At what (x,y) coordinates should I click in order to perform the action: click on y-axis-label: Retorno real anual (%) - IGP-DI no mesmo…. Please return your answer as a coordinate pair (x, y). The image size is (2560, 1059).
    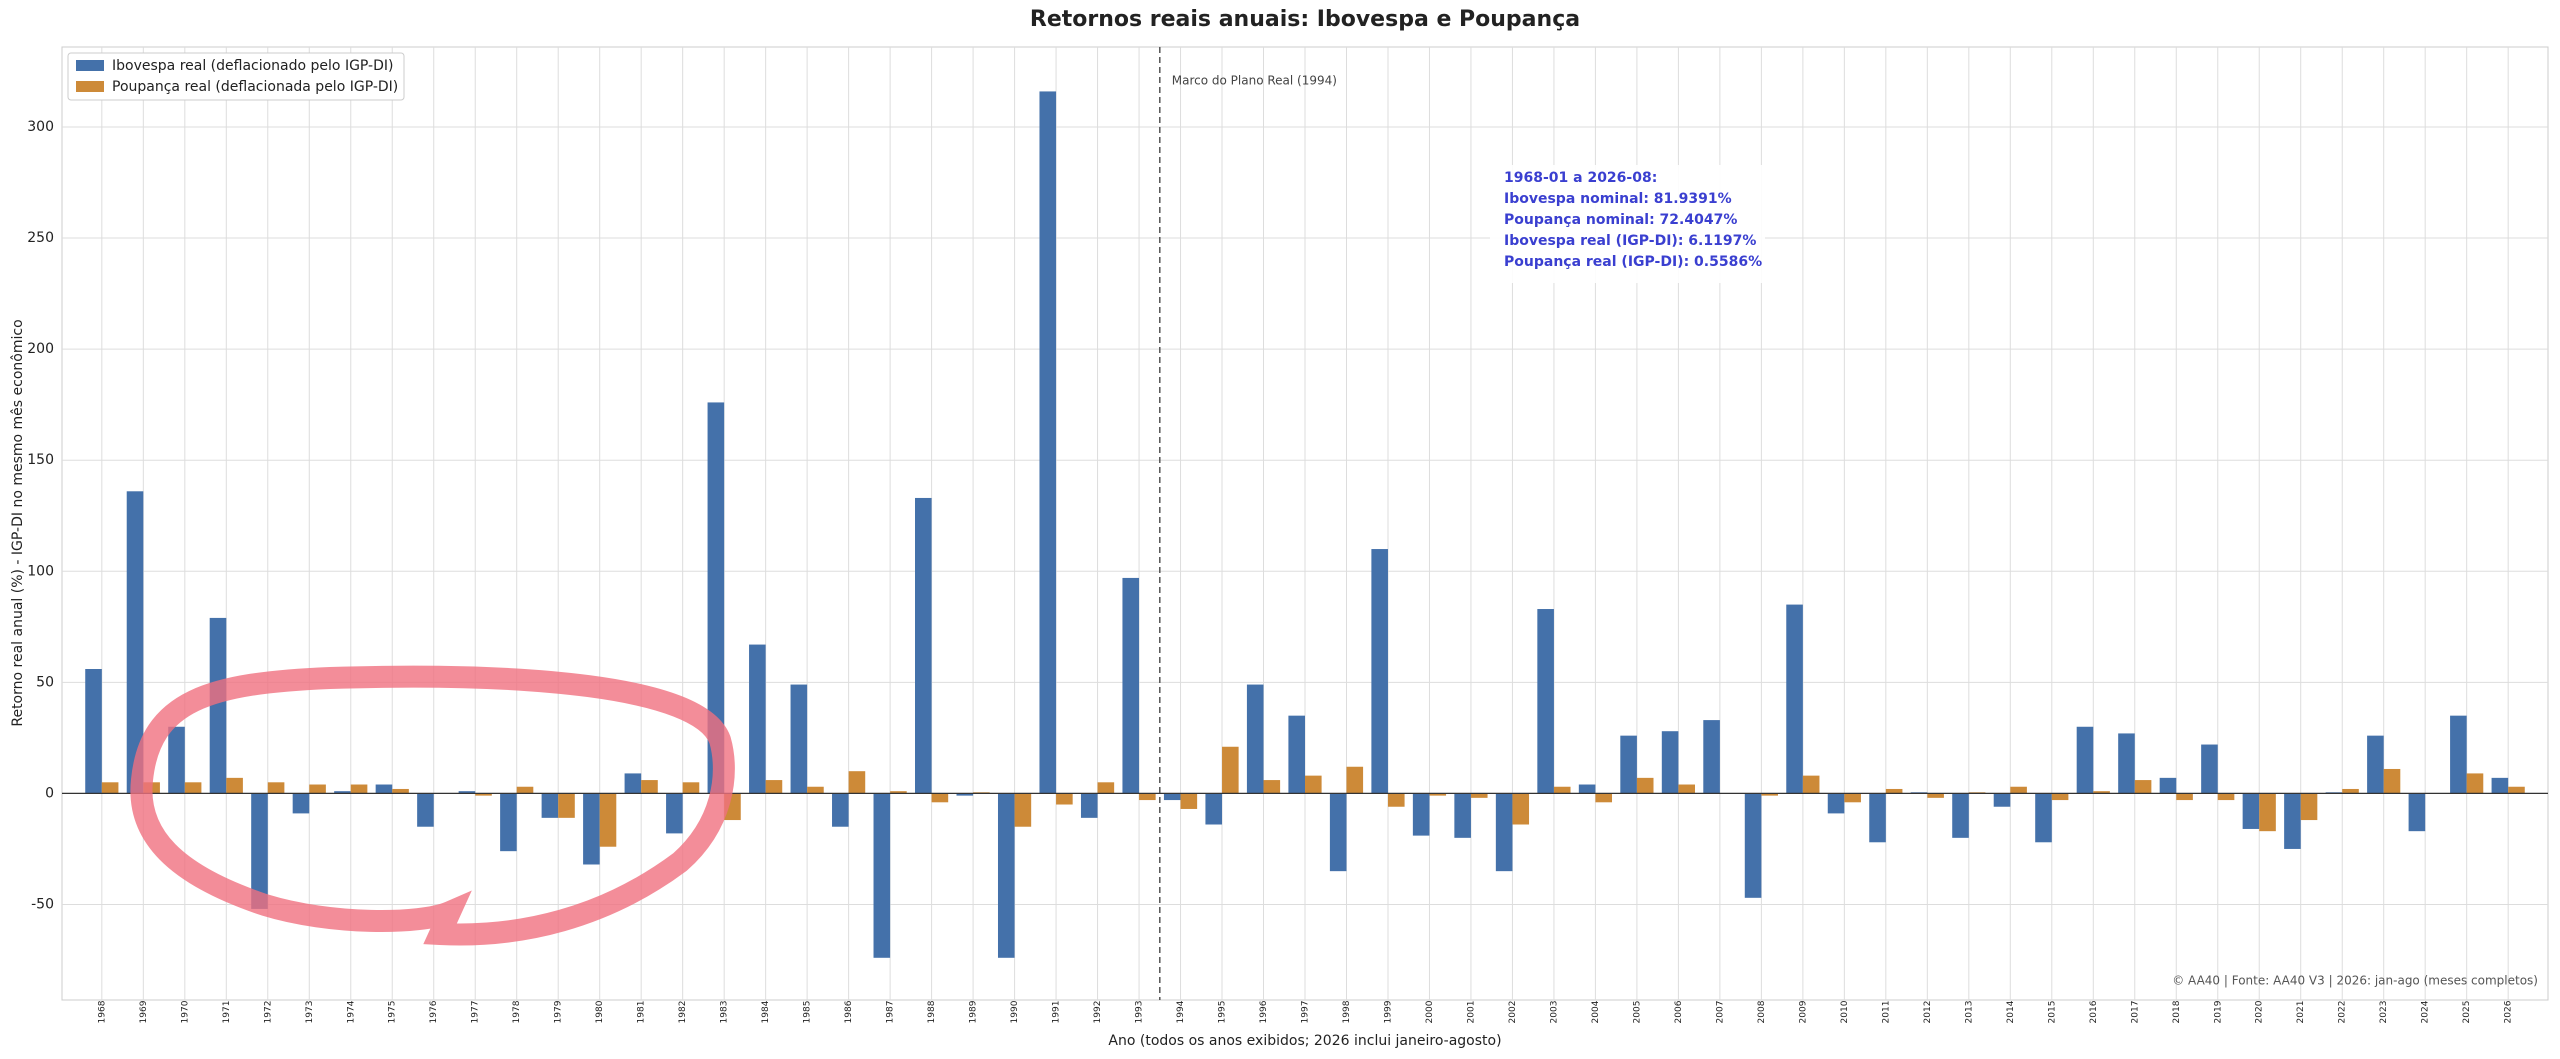
    Looking at the image, I should click on (18, 522).